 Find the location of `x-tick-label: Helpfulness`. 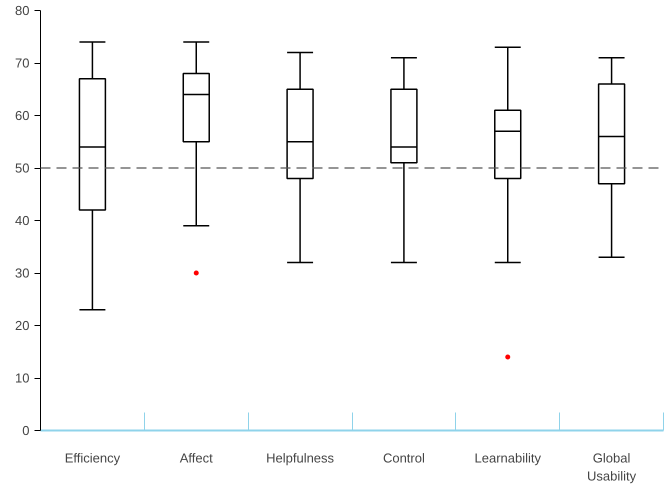

x-tick-label: Helpfulness is located at coordinates (300, 458).